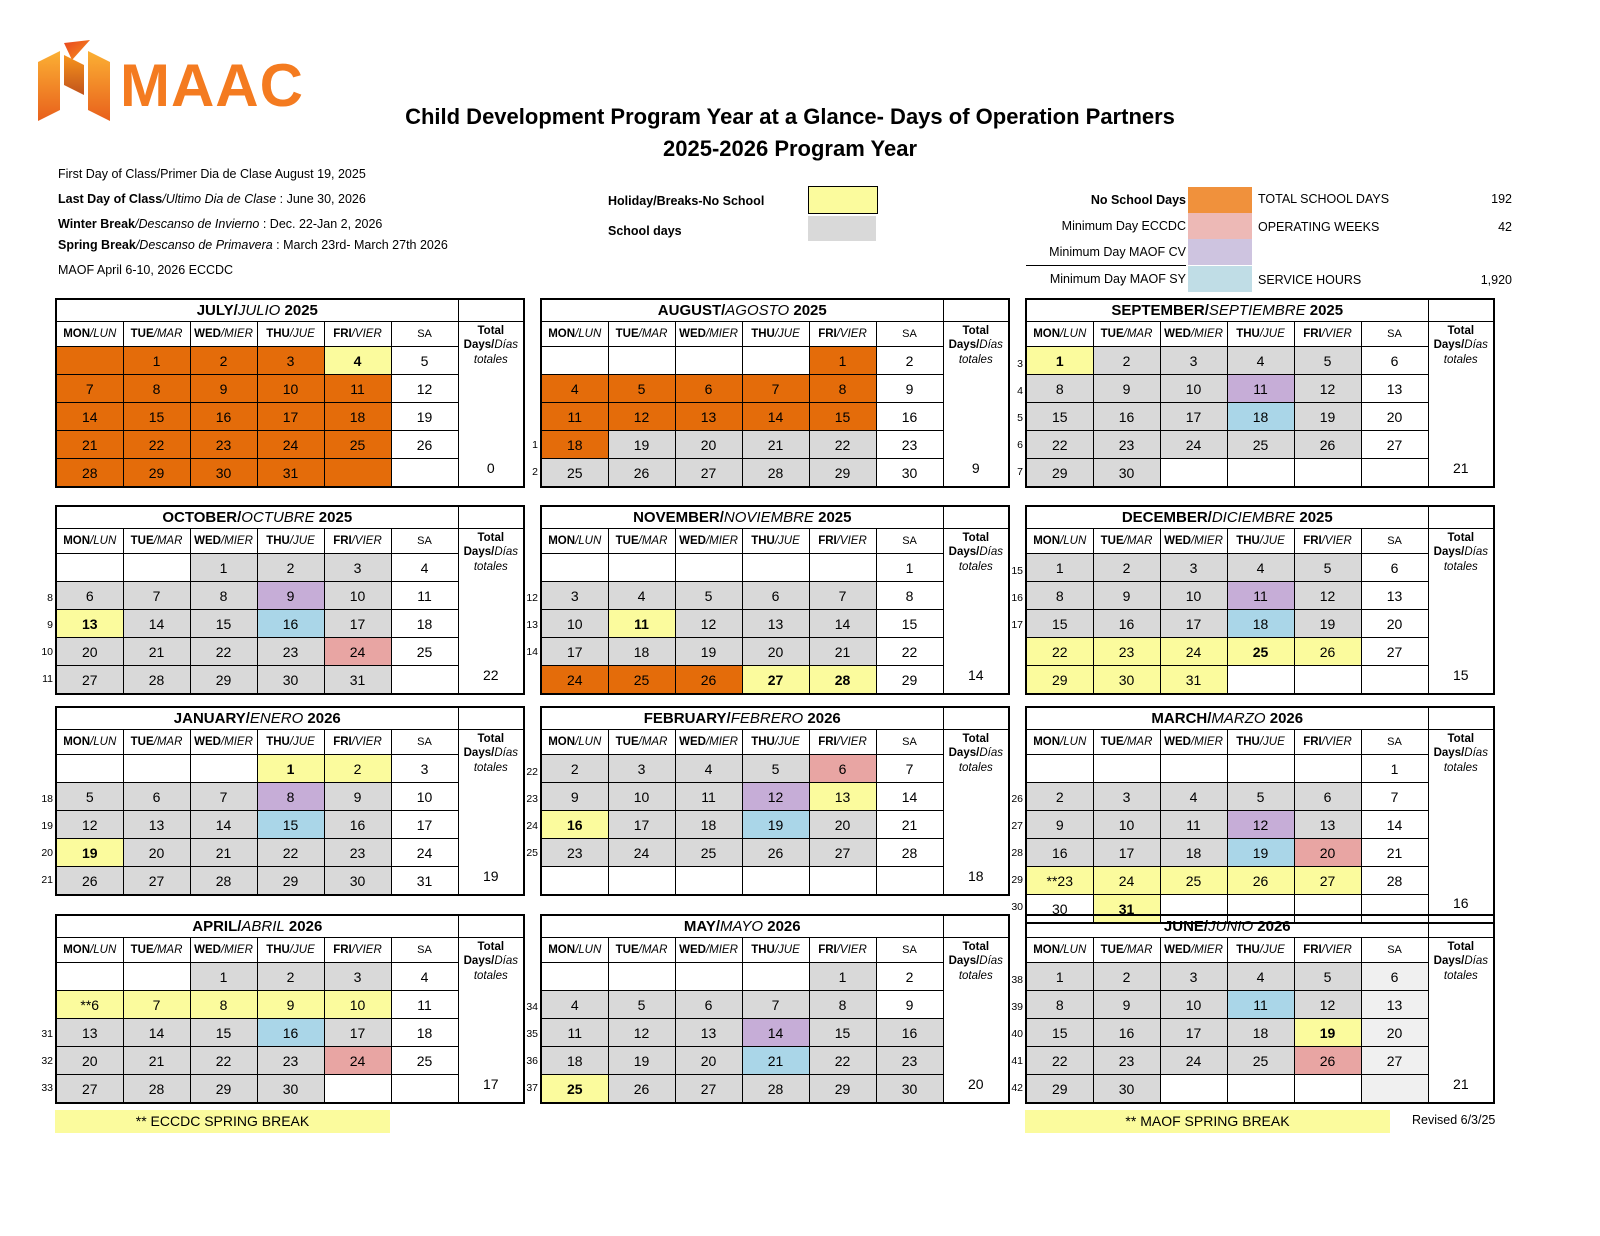 The height and width of the screenshot is (1236, 1600). I want to click on week-number: 9, so click(50, 625).